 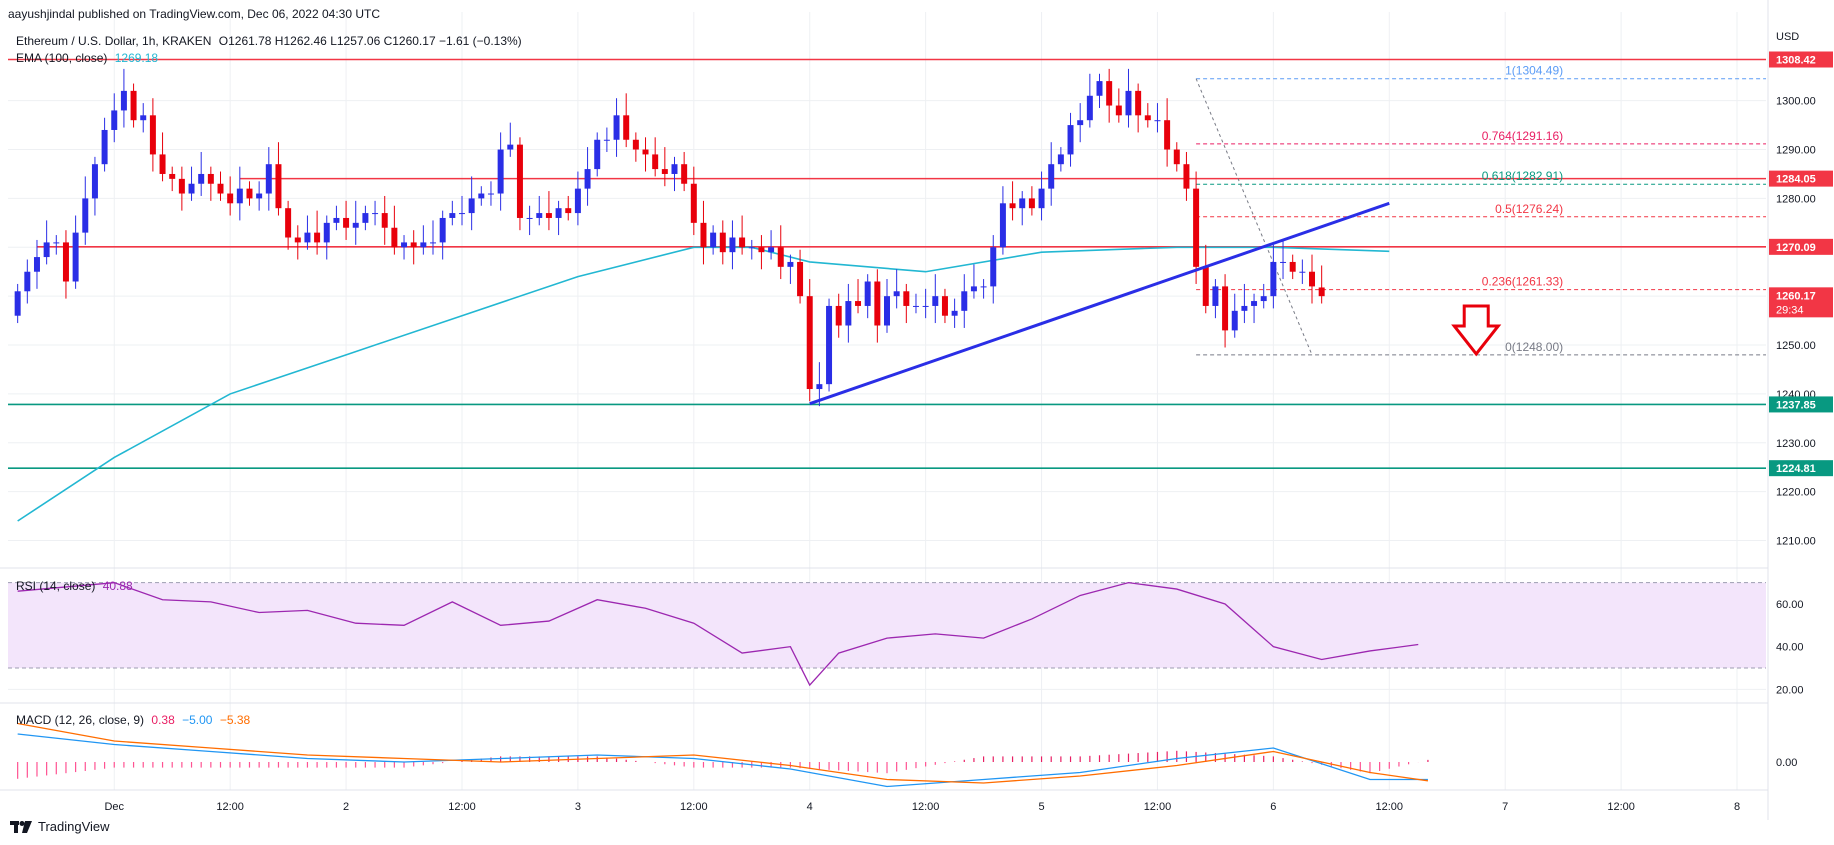 I want to click on fib-level-label: 0.618(1282.91), so click(x=1522, y=176).